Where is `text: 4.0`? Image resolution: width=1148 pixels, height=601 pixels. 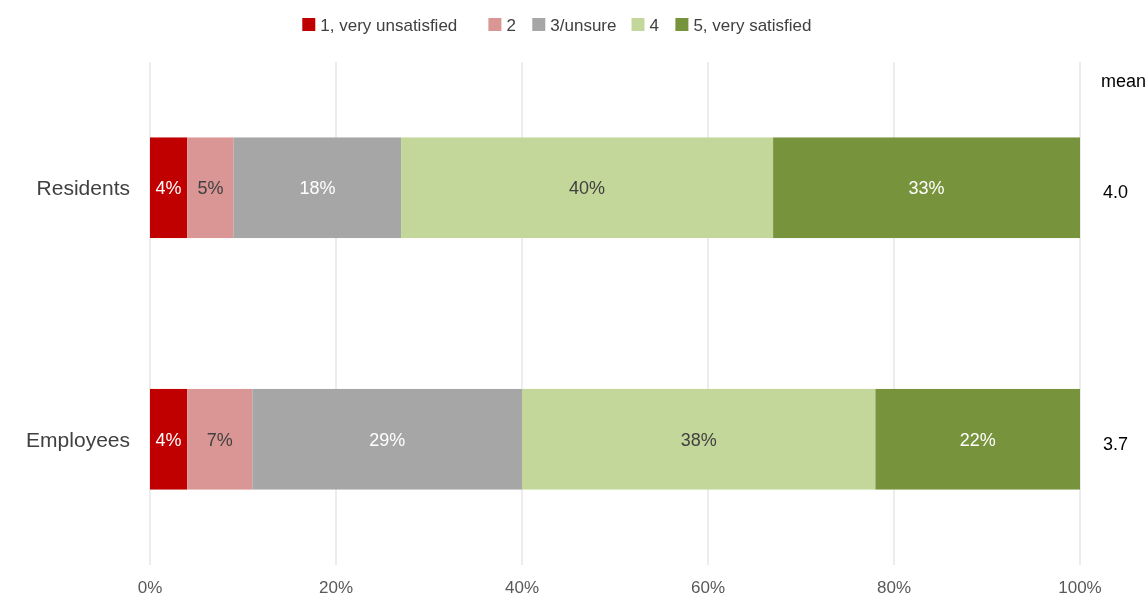
text: 4.0 is located at coordinates (1115, 192).